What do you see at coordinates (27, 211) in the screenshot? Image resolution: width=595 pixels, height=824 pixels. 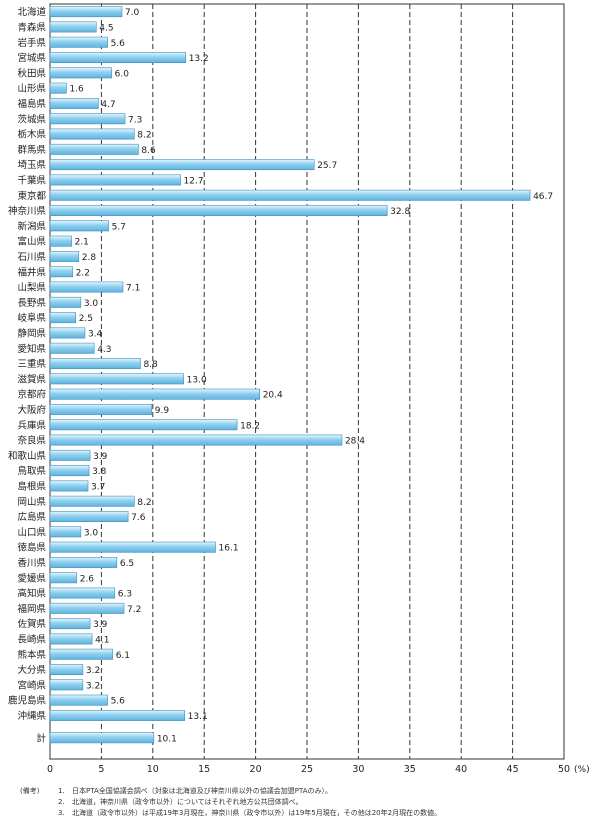 I see `category-label: 神奈川県` at bounding box center [27, 211].